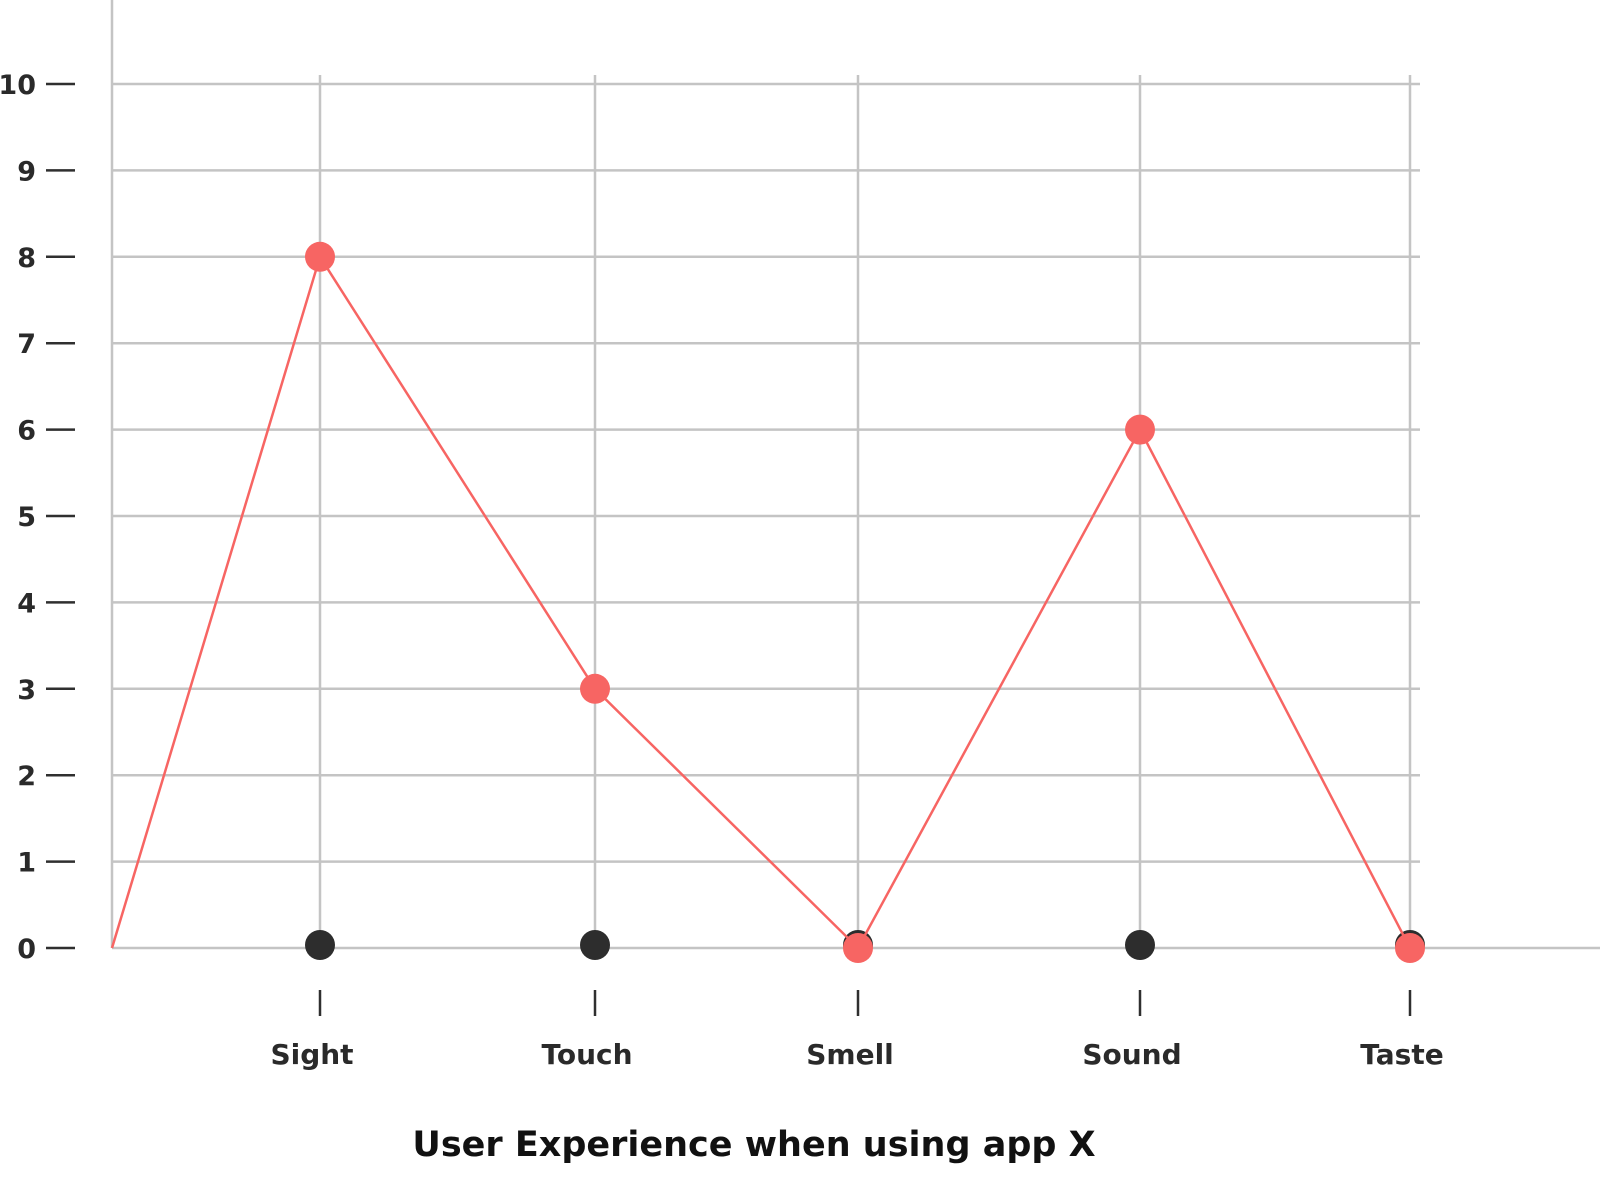  I want to click on x-tick-label: Sound, so click(1131, 1054).